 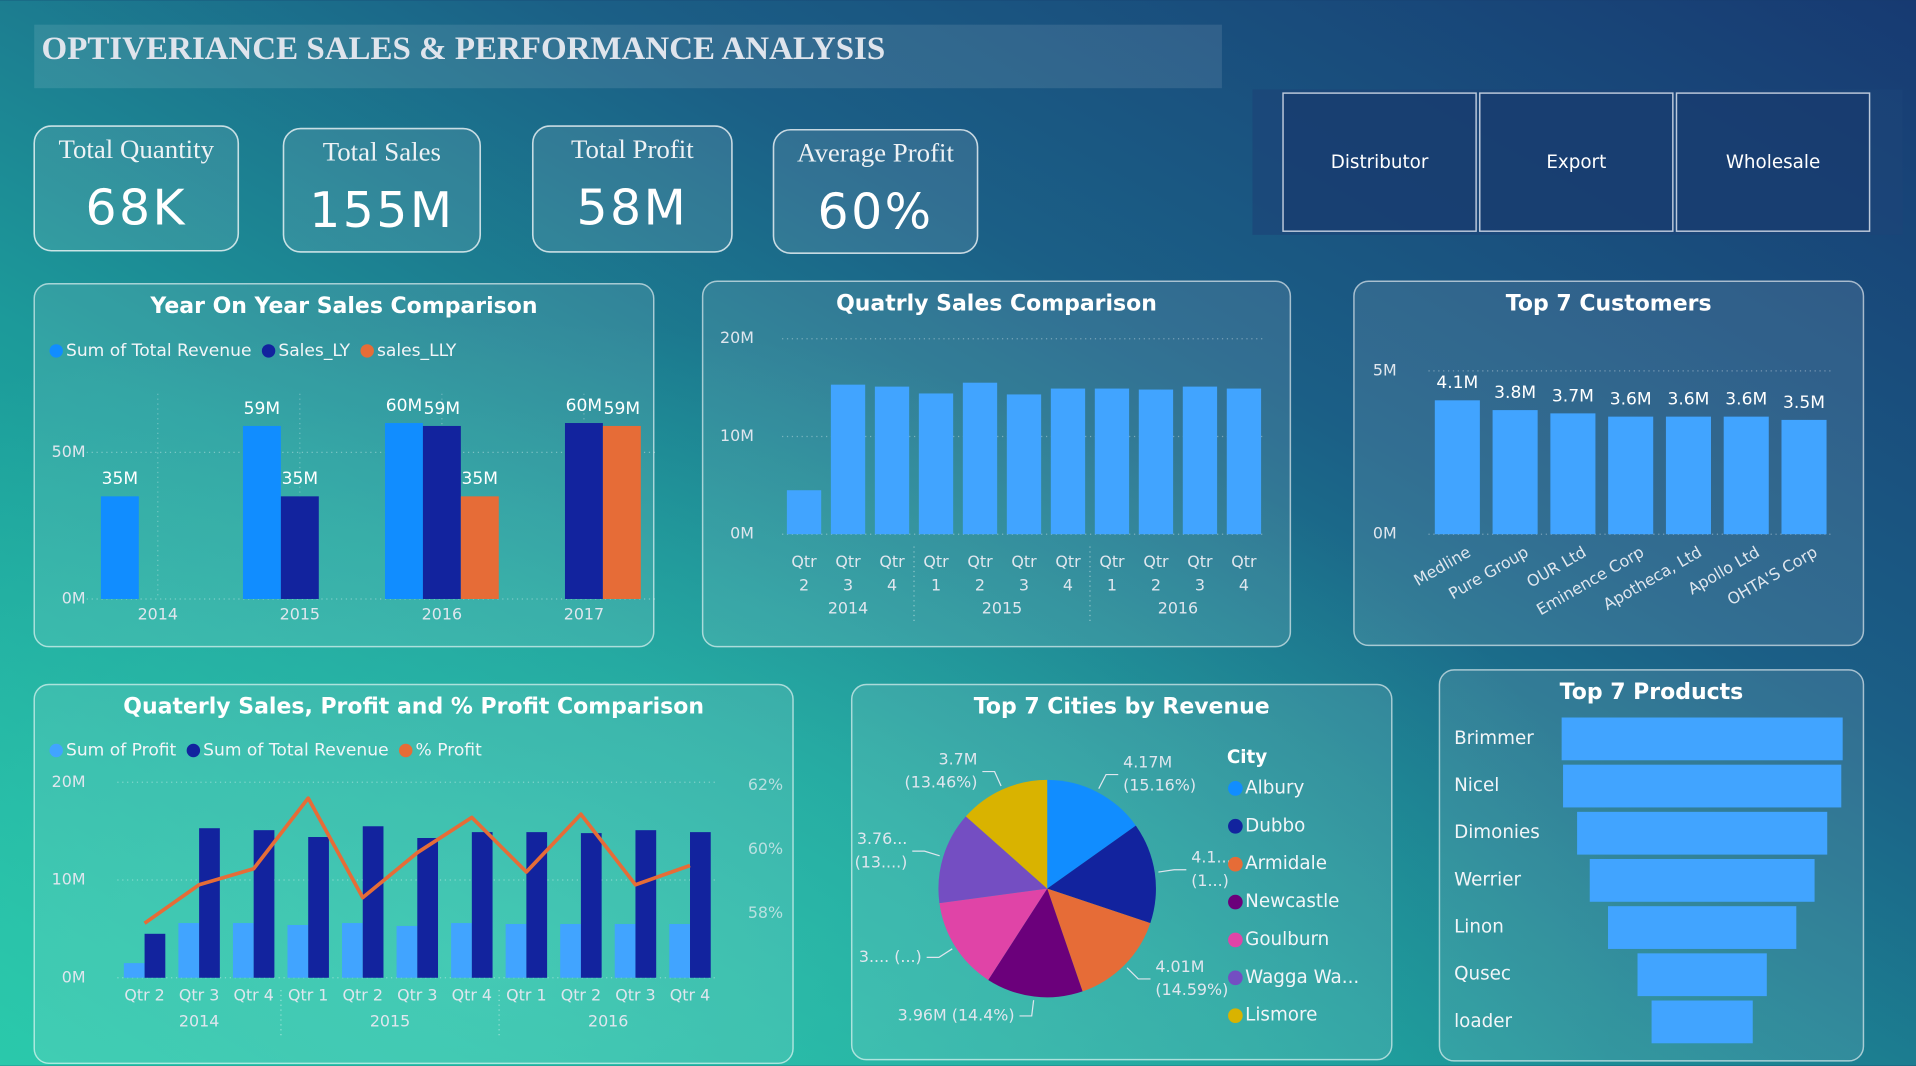 What do you see at coordinates (765, 784) in the screenshot?
I see `y2-tick-label: 62%` at bounding box center [765, 784].